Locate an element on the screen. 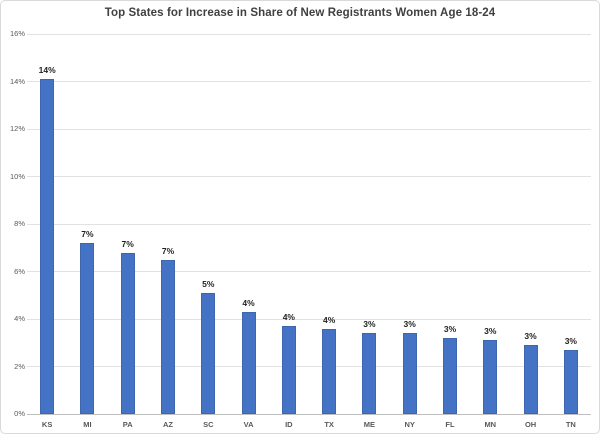 This screenshot has height=434, width=600. x-axis-line is located at coordinates (309, 414).